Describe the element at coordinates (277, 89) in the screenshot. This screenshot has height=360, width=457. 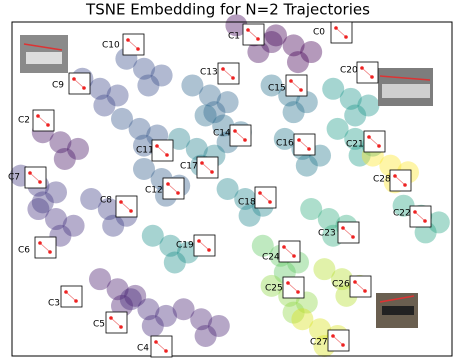
I see `cluster-label: C15` at that location.